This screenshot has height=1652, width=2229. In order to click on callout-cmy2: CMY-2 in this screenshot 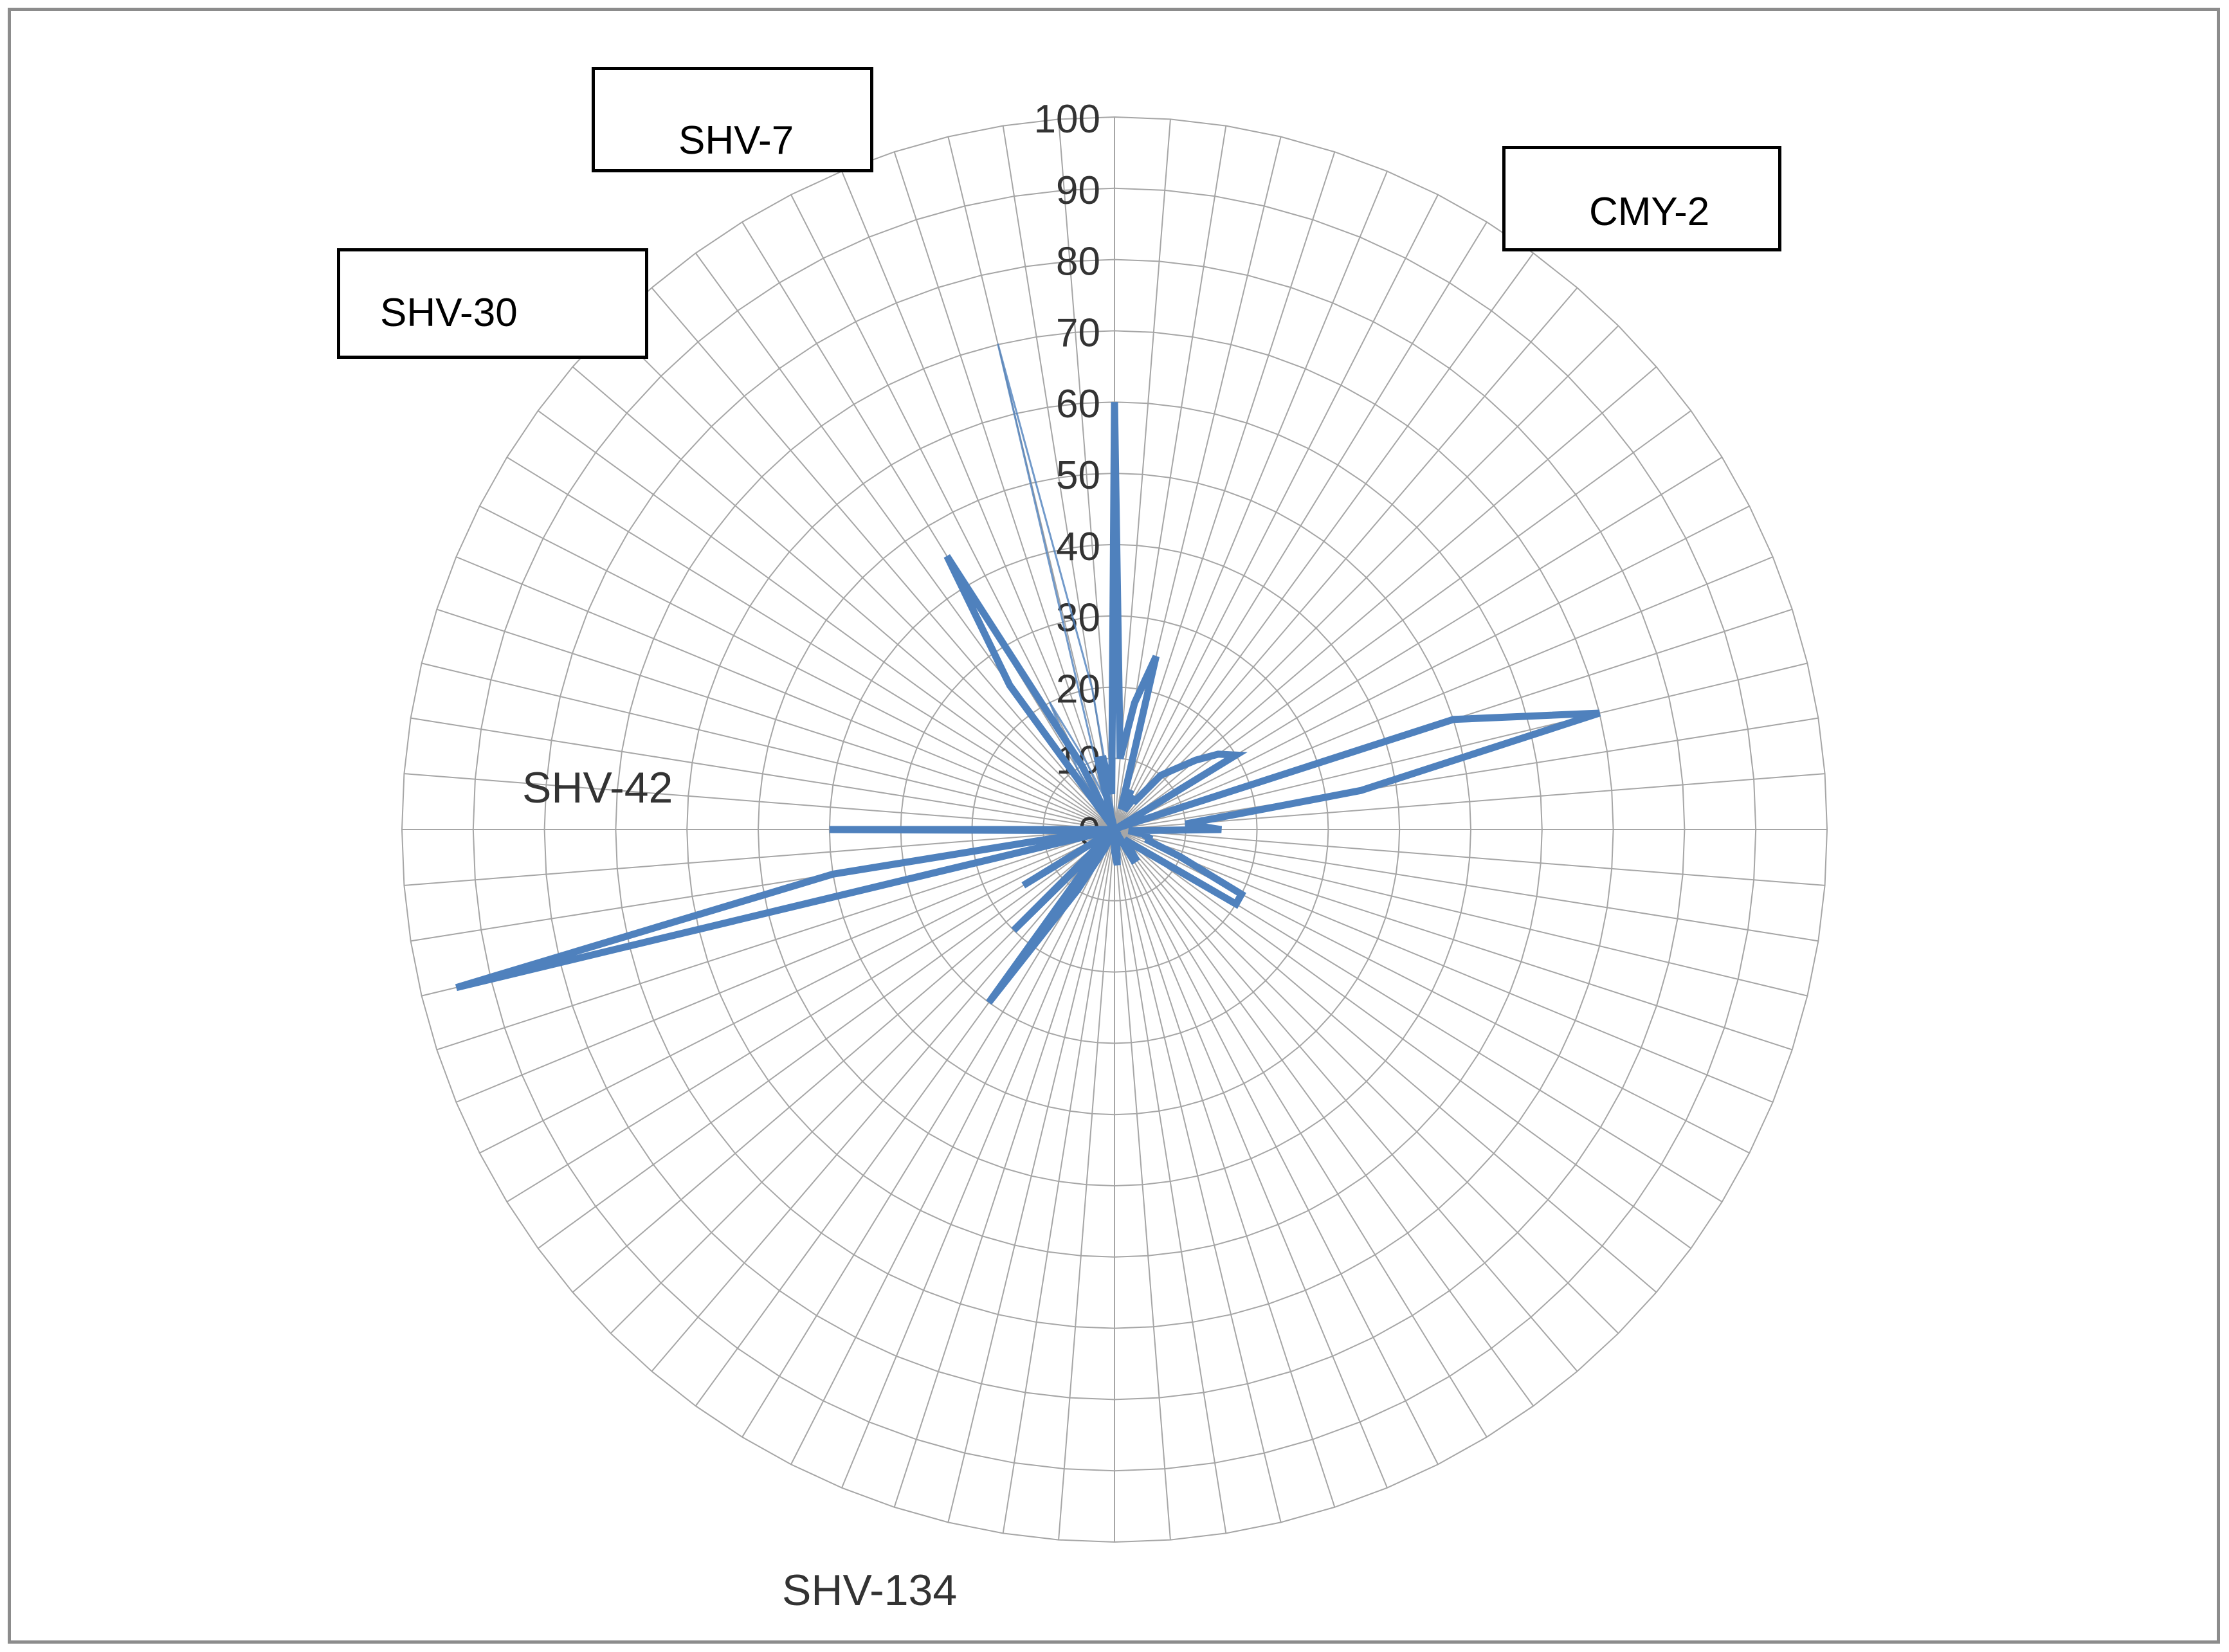, I will do `click(1641, 198)`.